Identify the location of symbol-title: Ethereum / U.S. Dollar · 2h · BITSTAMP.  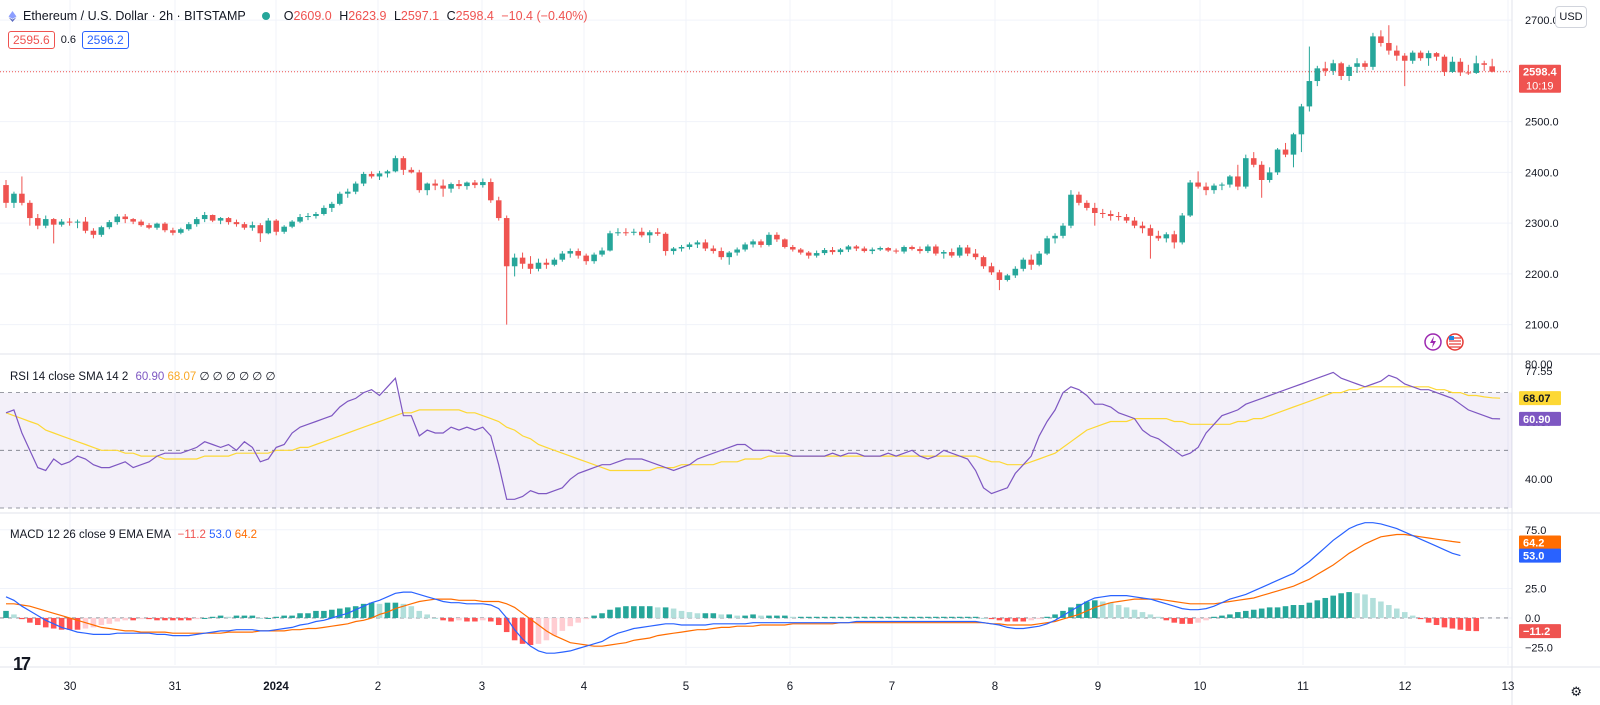
(134, 16).